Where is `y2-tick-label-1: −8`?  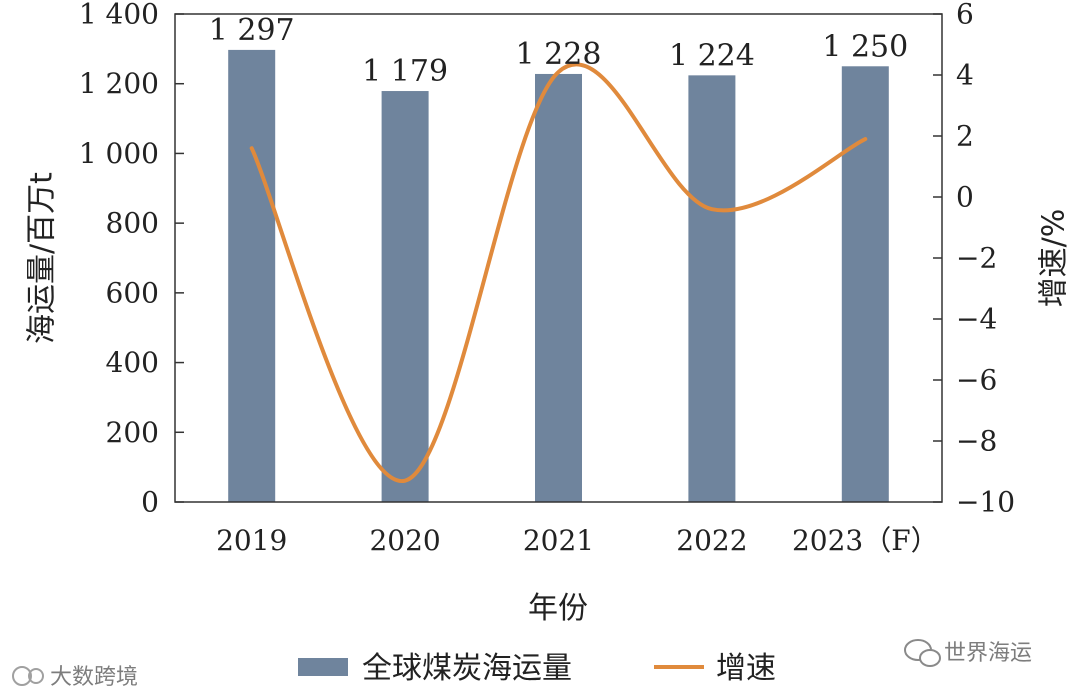
y2-tick-label-1: −8 is located at coordinates (976, 441).